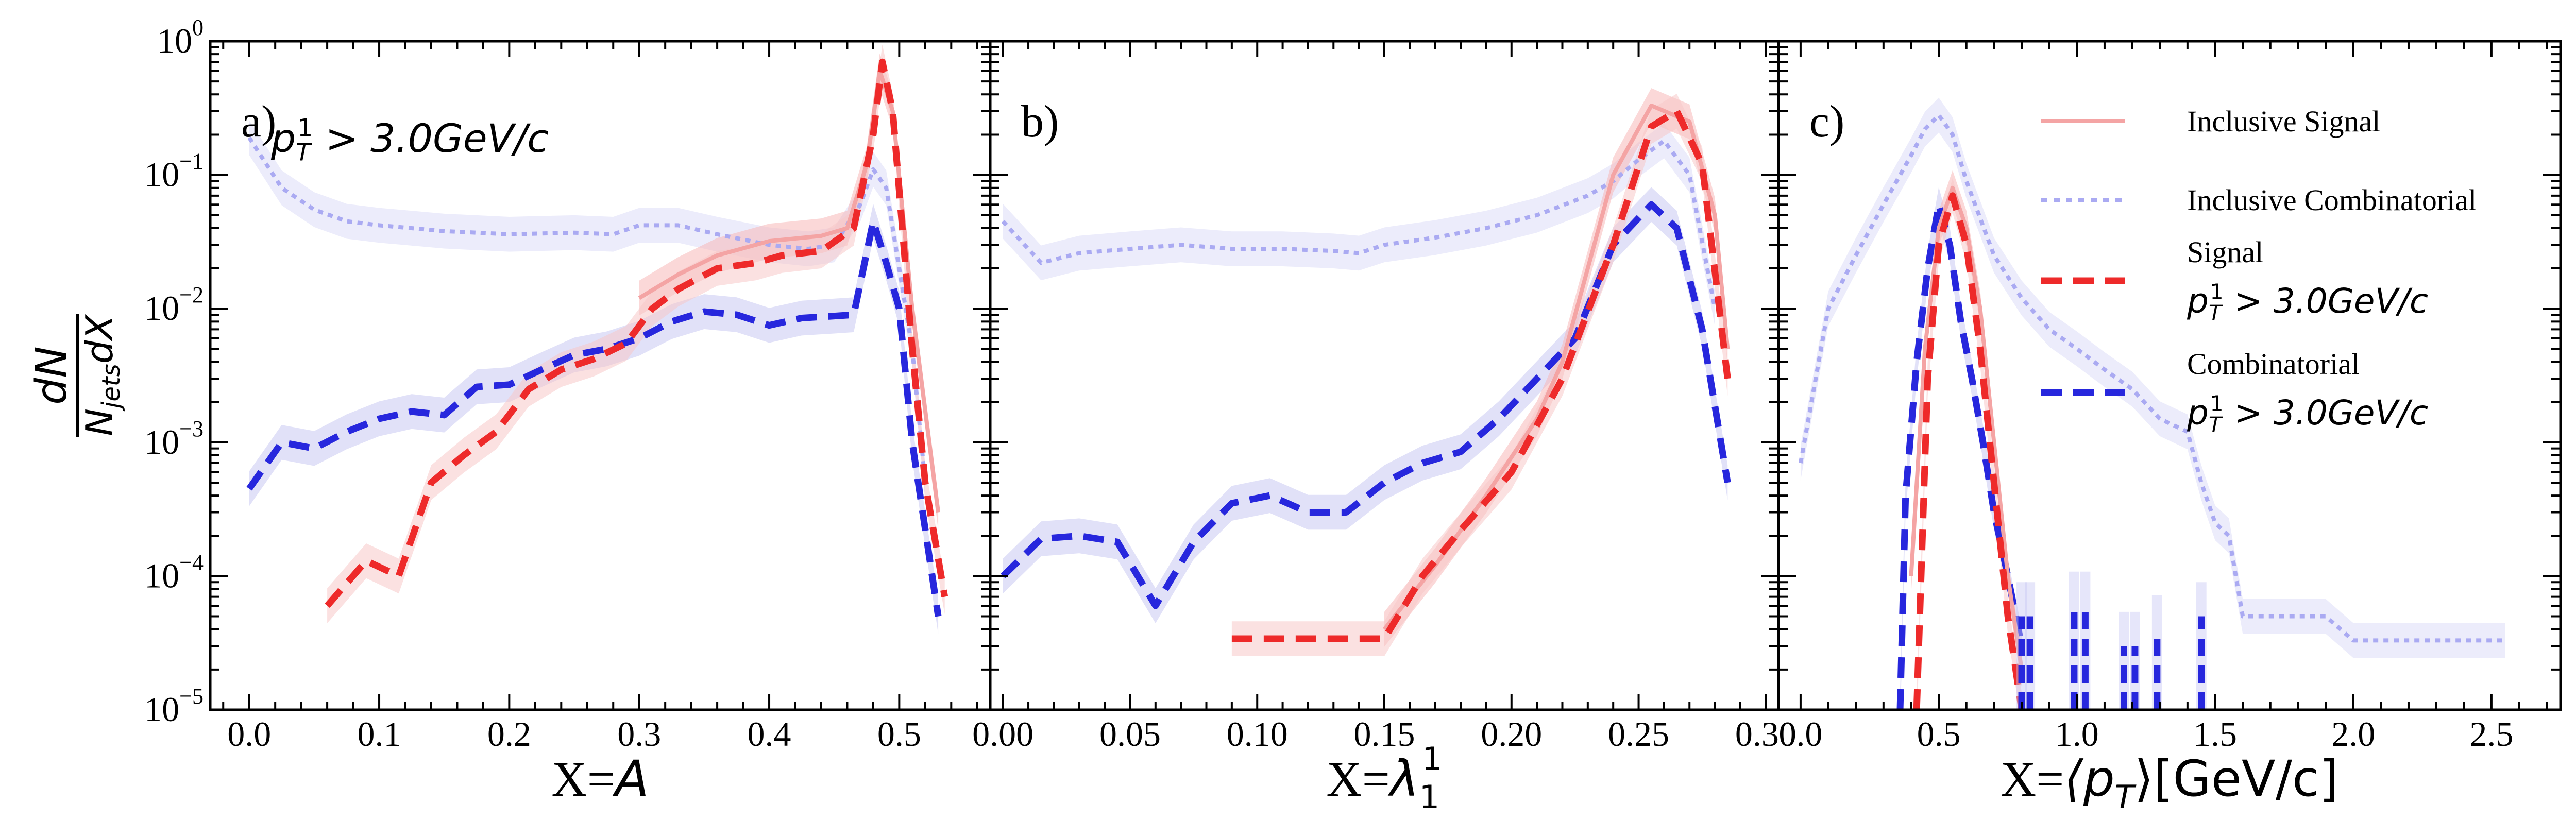 Image resolution: width=2576 pixels, height=837 pixels. Describe the element at coordinates (2353, 734) in the screenshot. I see `x-tick-label: 2.0` at that location.